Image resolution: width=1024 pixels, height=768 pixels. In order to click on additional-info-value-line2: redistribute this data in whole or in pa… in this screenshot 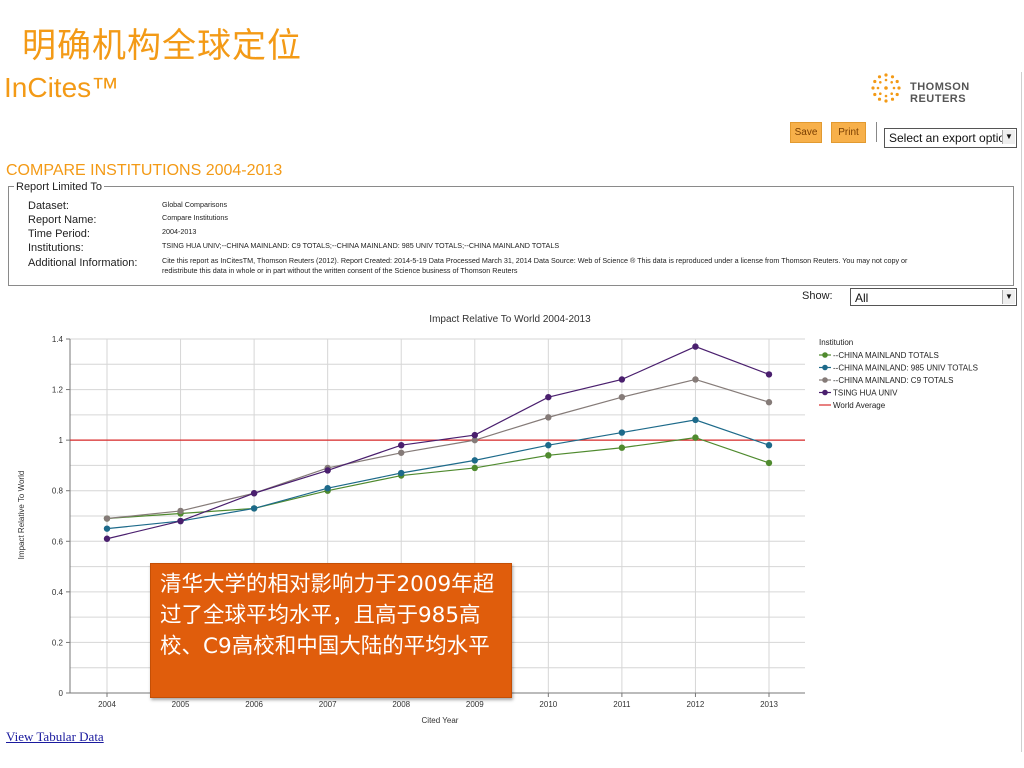, I will do `click(340, 270)`.